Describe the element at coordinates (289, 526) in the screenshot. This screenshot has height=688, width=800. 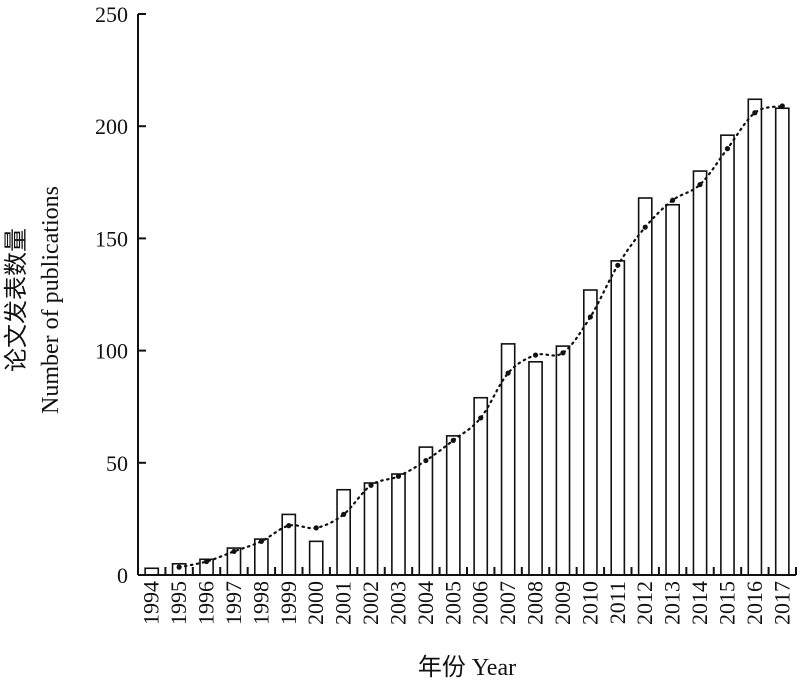
I see `trend-point-1999` at that location.